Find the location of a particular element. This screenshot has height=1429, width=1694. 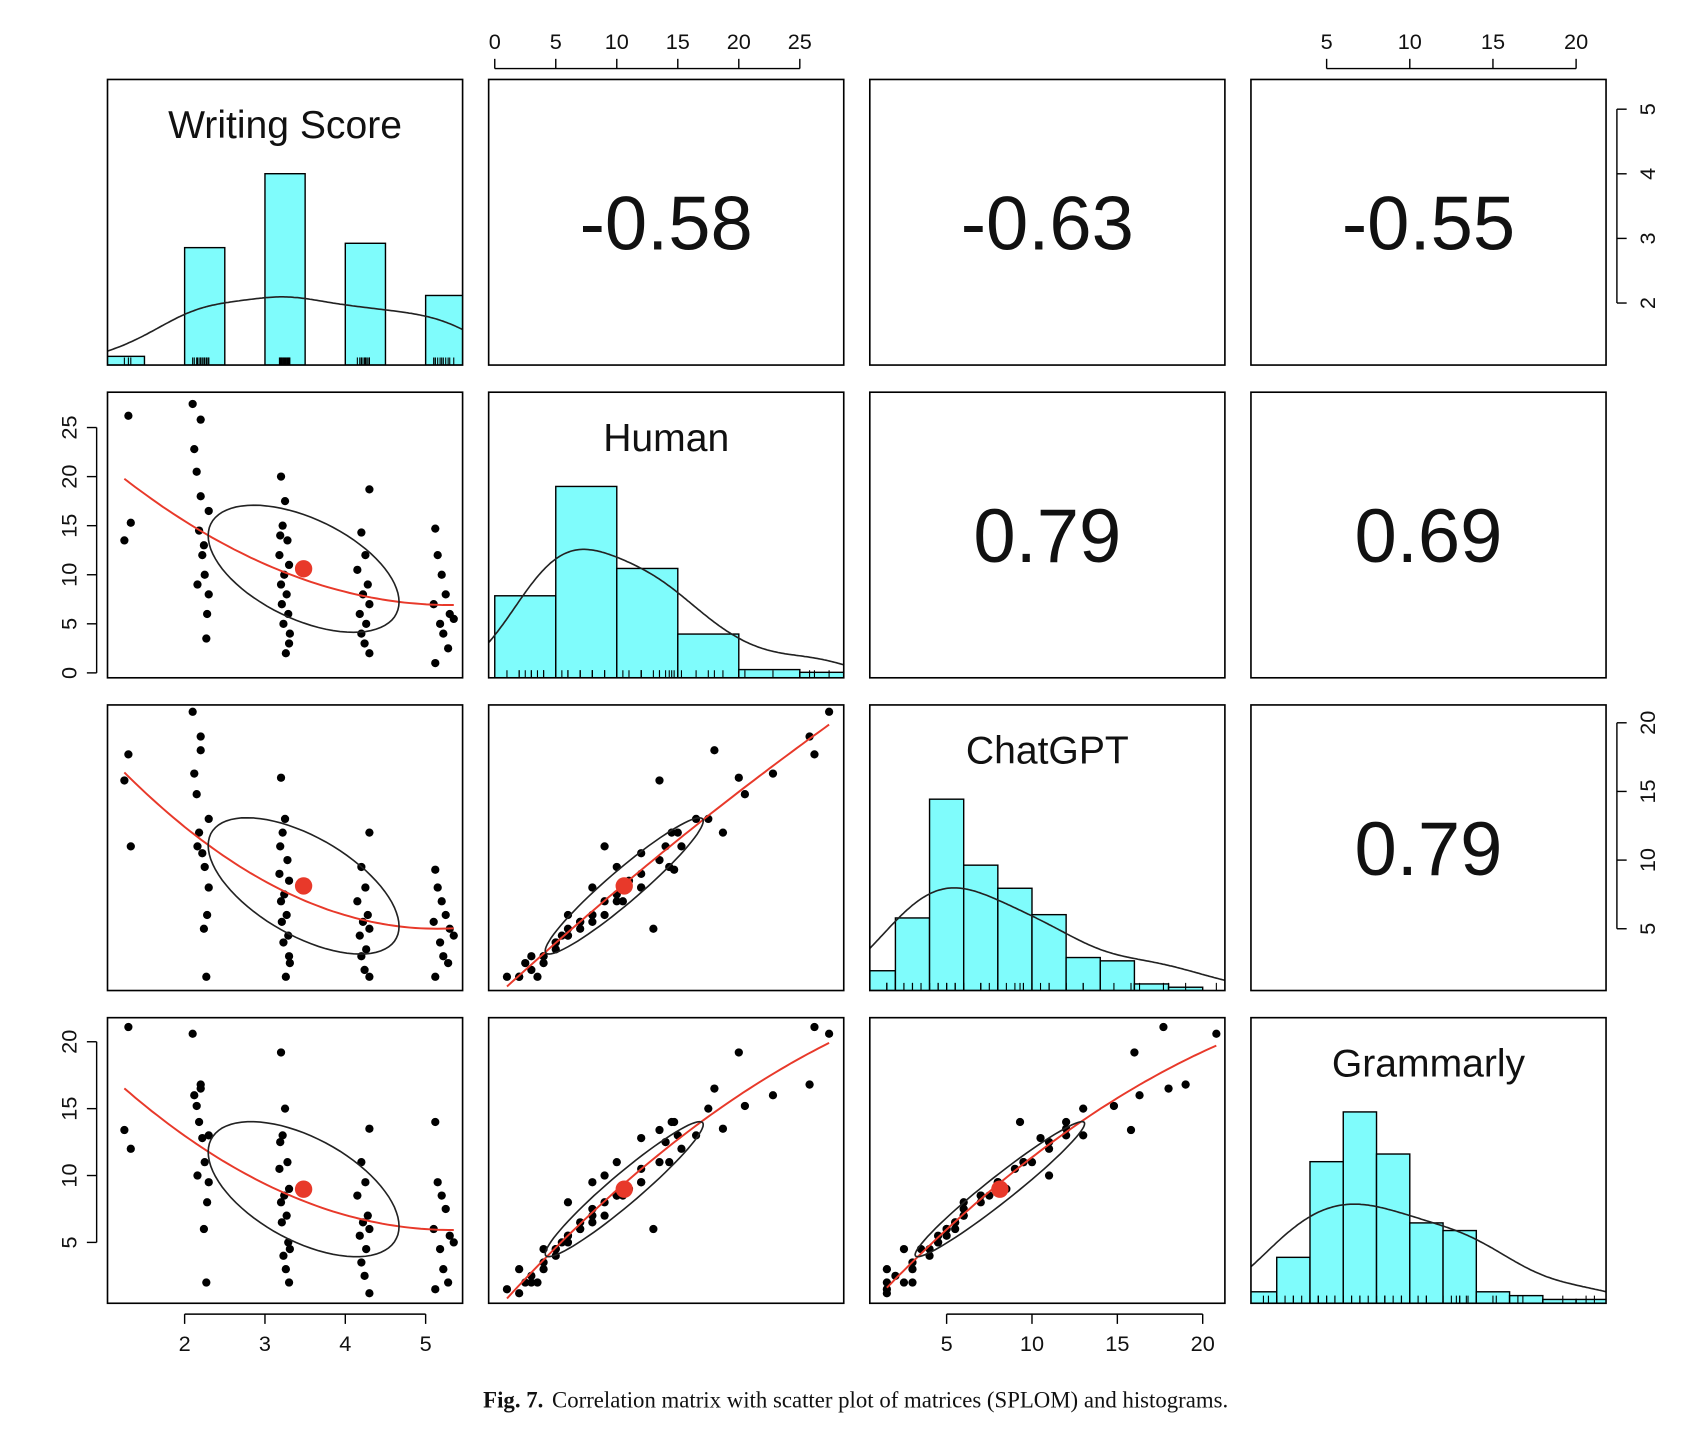

density-curve is located at coordinates (666, 607).